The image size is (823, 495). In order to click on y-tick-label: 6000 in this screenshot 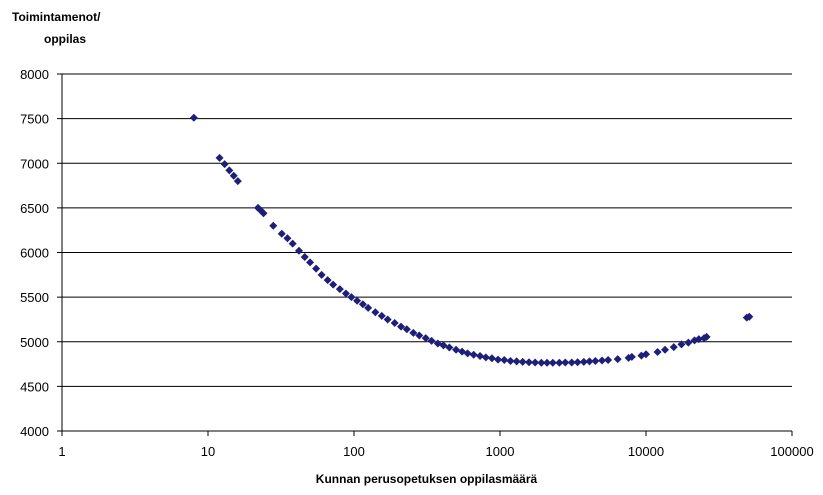, I will do `click(34, 253)`.